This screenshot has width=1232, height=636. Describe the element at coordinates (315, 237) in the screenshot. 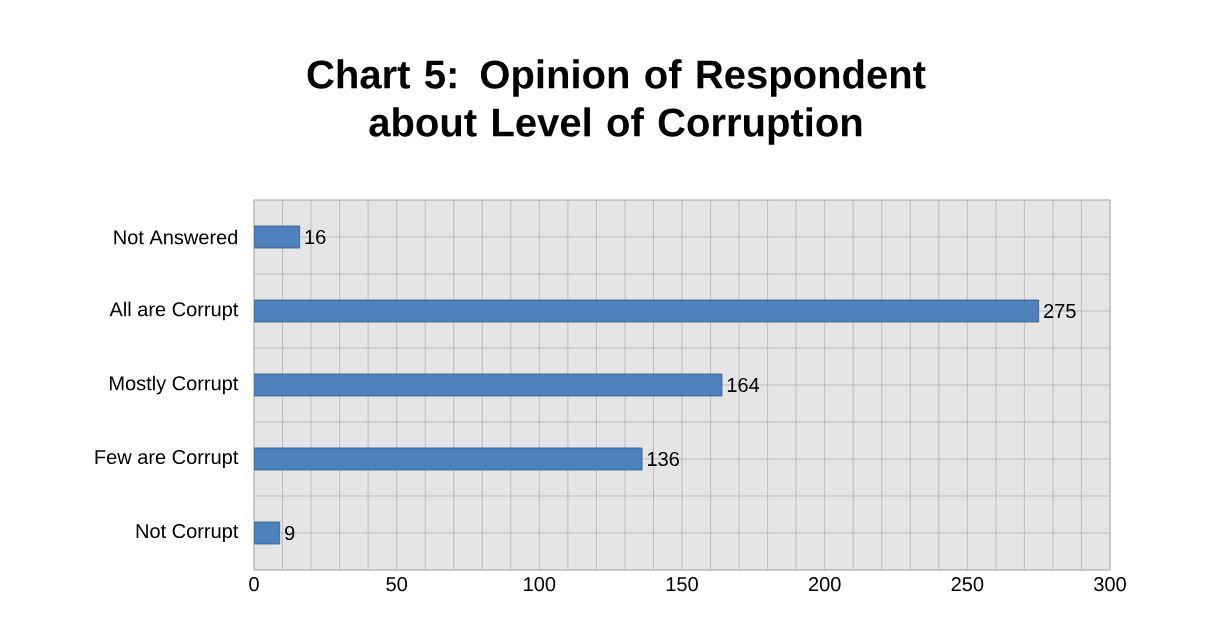

I see `data-label: 16` at that location.